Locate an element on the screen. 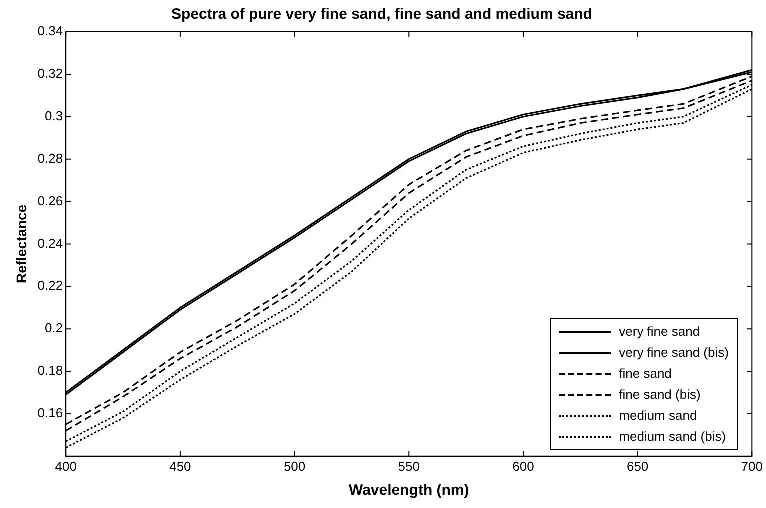  legend-label: very fine sand (bis) is located at coordinates (674, 352).